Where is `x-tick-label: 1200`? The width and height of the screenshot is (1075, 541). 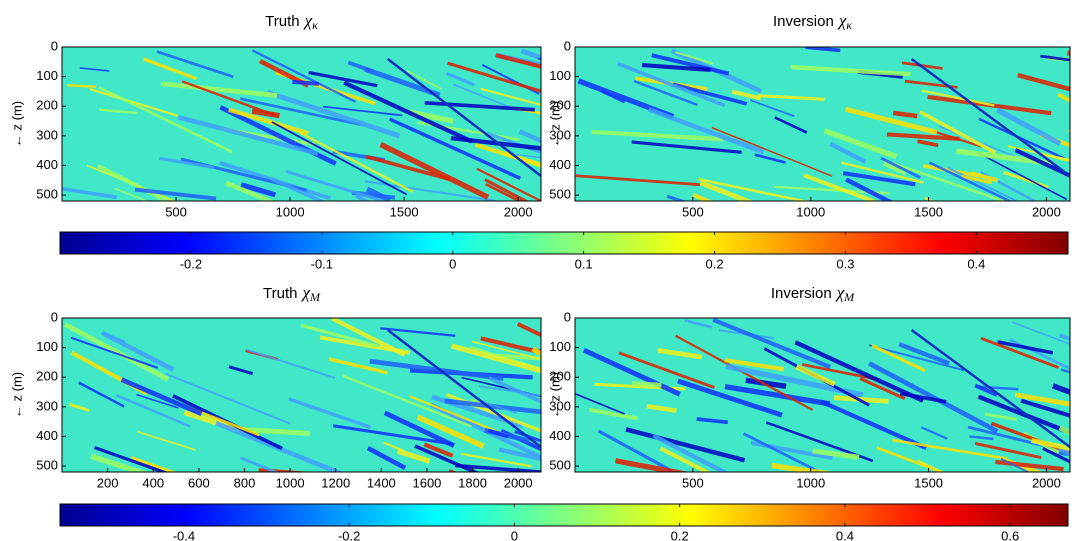 x-tick-label: 1200 is located at coordinates (335, 482).